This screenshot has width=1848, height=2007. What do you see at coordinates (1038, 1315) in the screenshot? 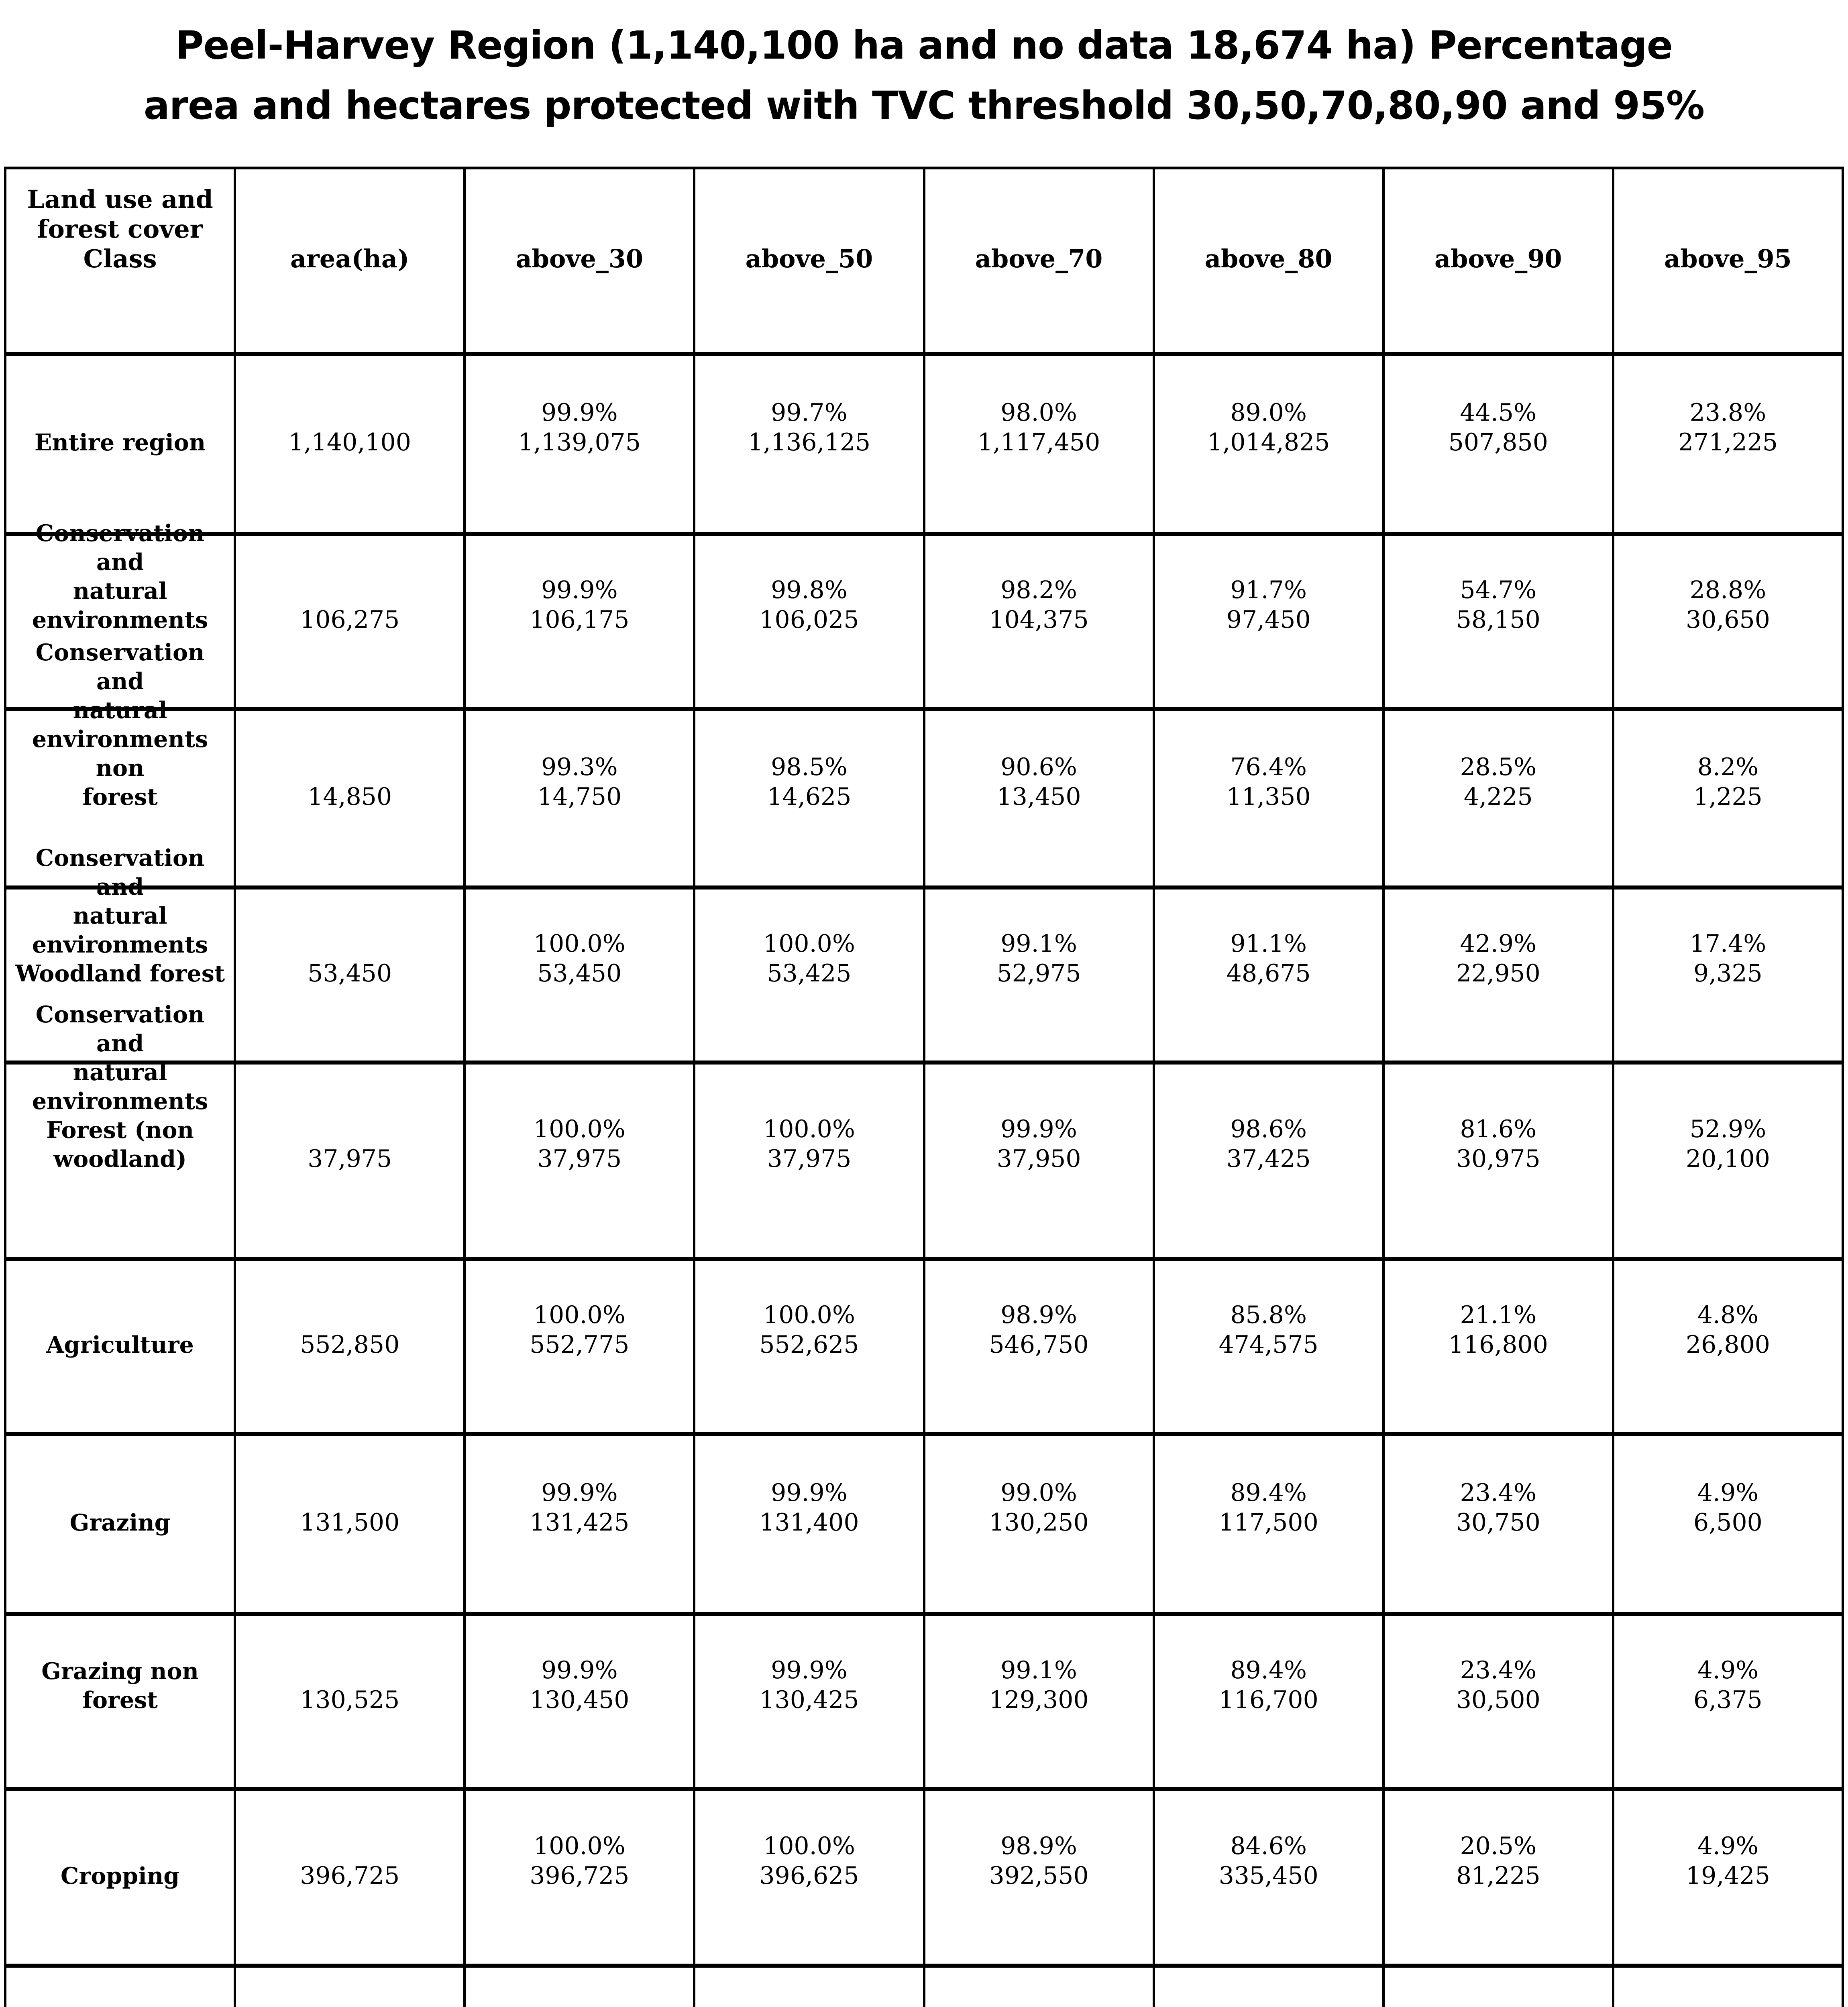
I see `percent-value: 98.9%` at bounding box center [1038, 1315].